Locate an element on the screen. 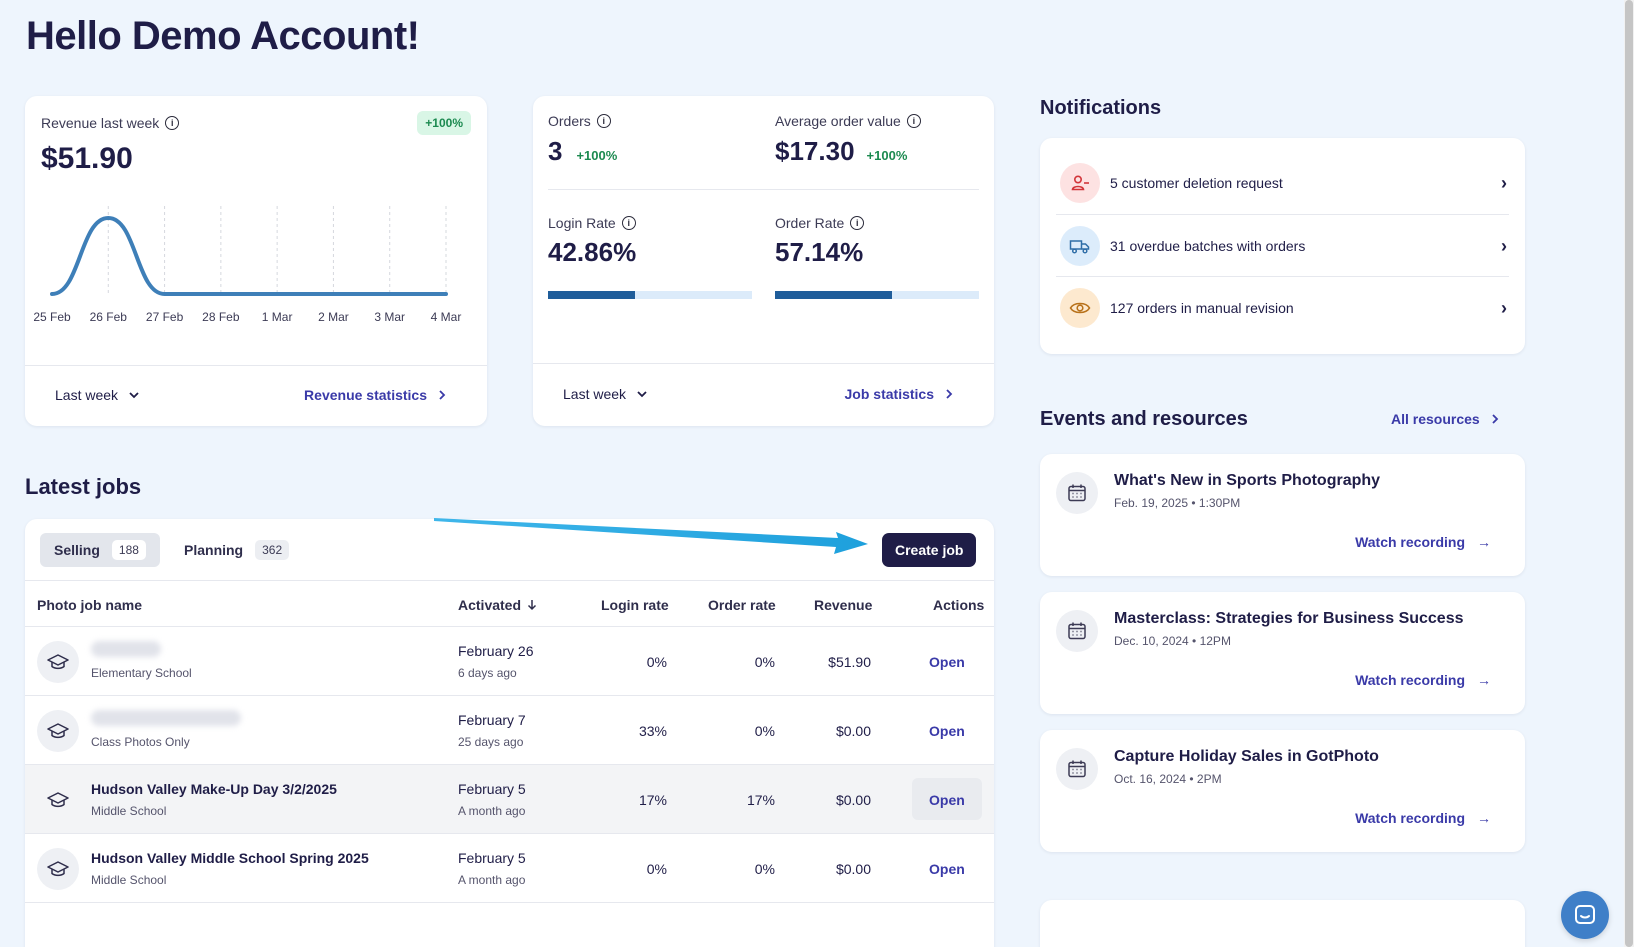 The height and width of the screenshot is (947, 1634). page-title: Hello Demo Account! is located at coordinates (223, 36).